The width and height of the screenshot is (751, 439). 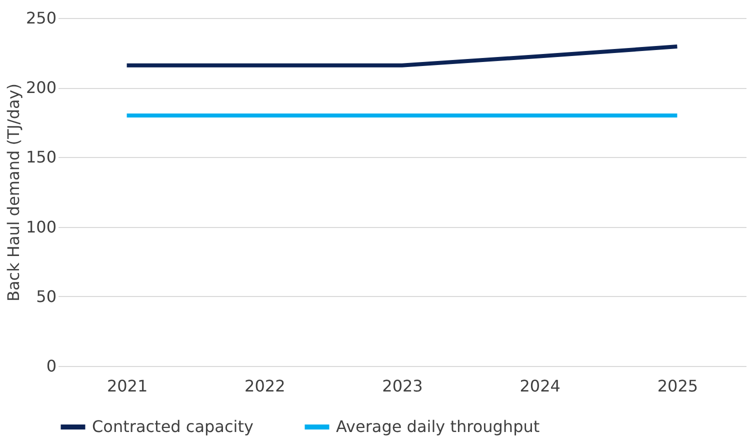 What do you see at coordinates (46, 296) in the screenshot?
I see `y-tick-label: 50` at bounding box center [46, 296].